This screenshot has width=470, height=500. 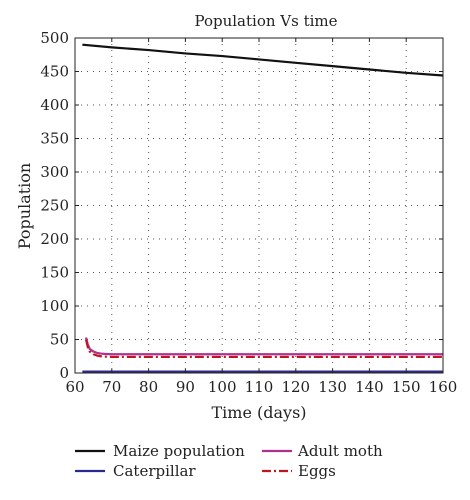 I want to click on y-tick-label: 150, so click(x=54, y=273).